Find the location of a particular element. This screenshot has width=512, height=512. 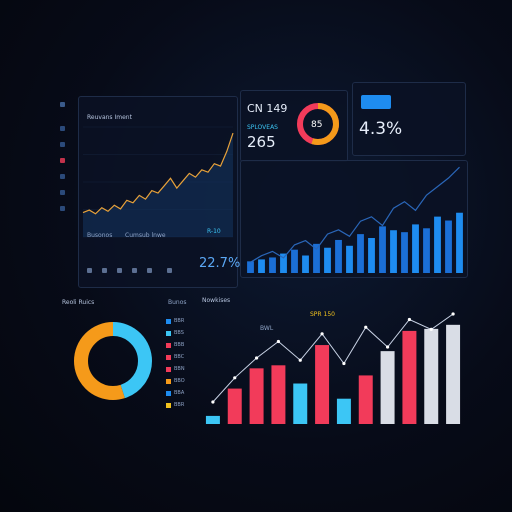

legend-label: BBO is located at coordinates (179, 381).